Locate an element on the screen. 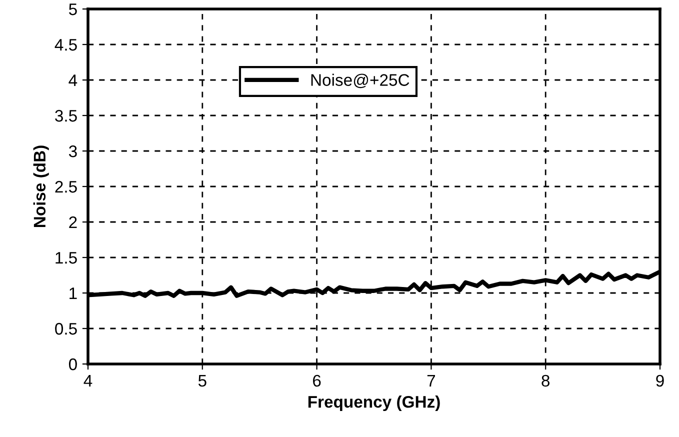  x-tick-label: 9 is located at coordinates (660, 380).